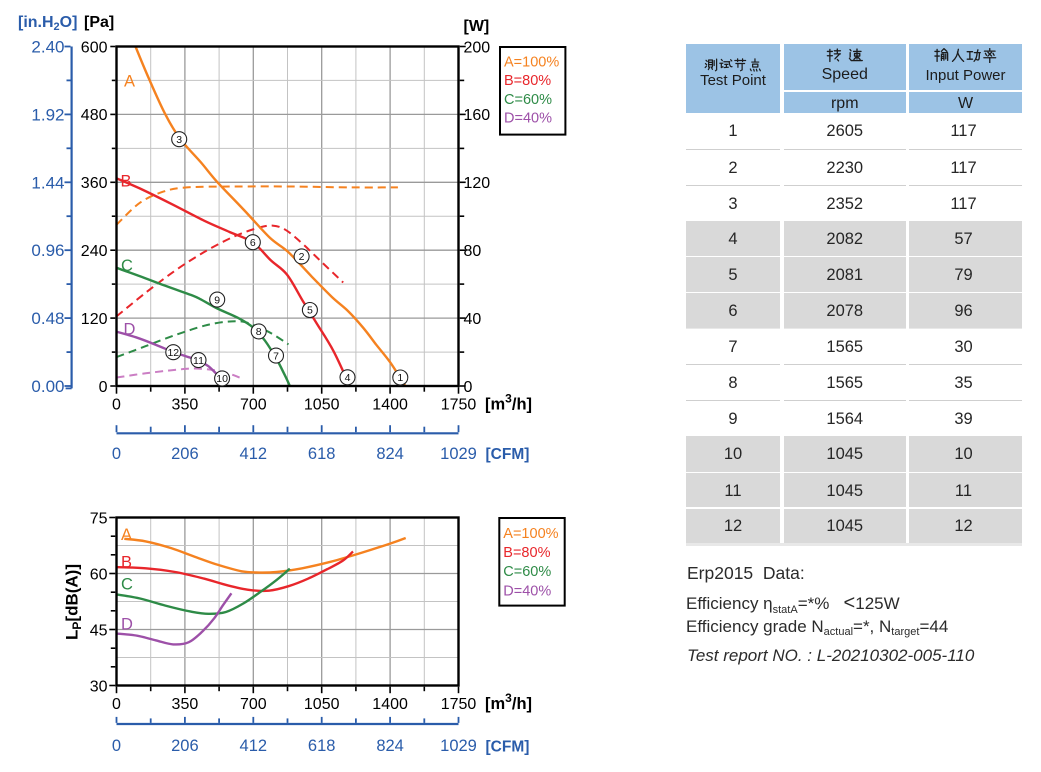 The width and height of the screenshot is (1041, 772). I want to click on svg-text: [in.H2O], so click(47, 23).